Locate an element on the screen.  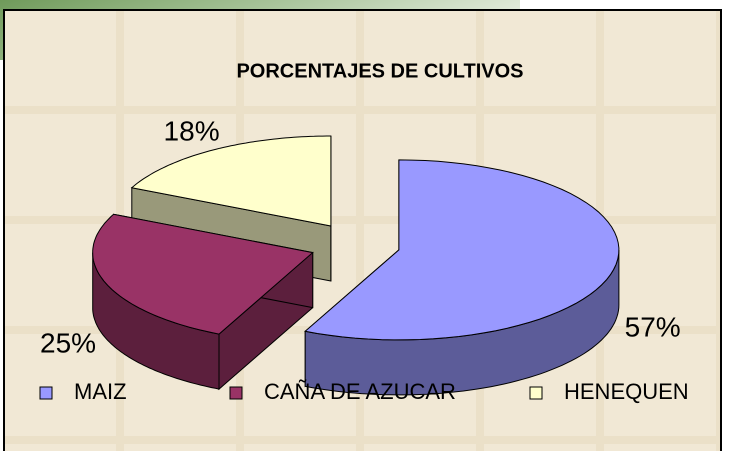
data-label: 18% is located at coordinates (192, 131).